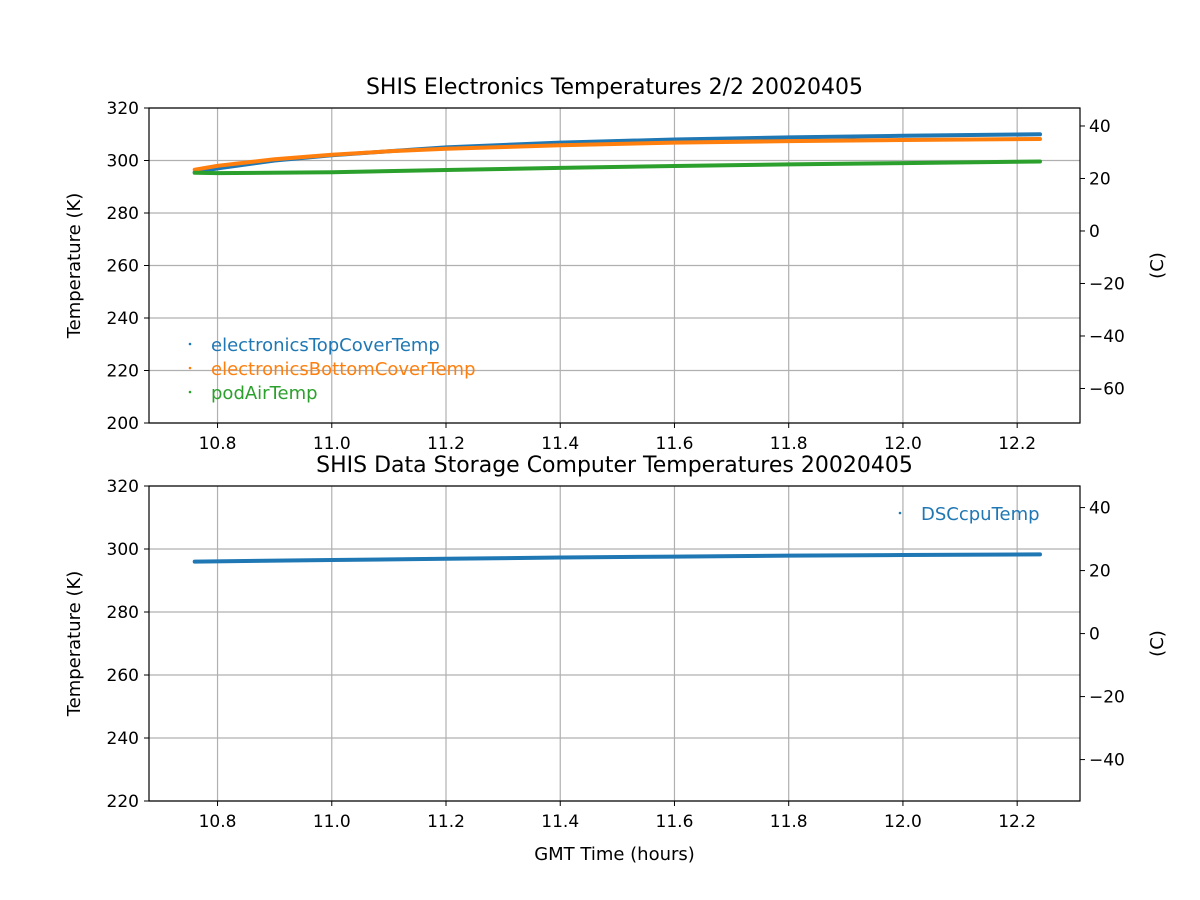 This screenshot has height=900, width=1200. What do you see at coordinates (190, 344) in the screenshot?
I see `legend-marker-electronicsTopCoverTemp` at bounding box center [190, 344].